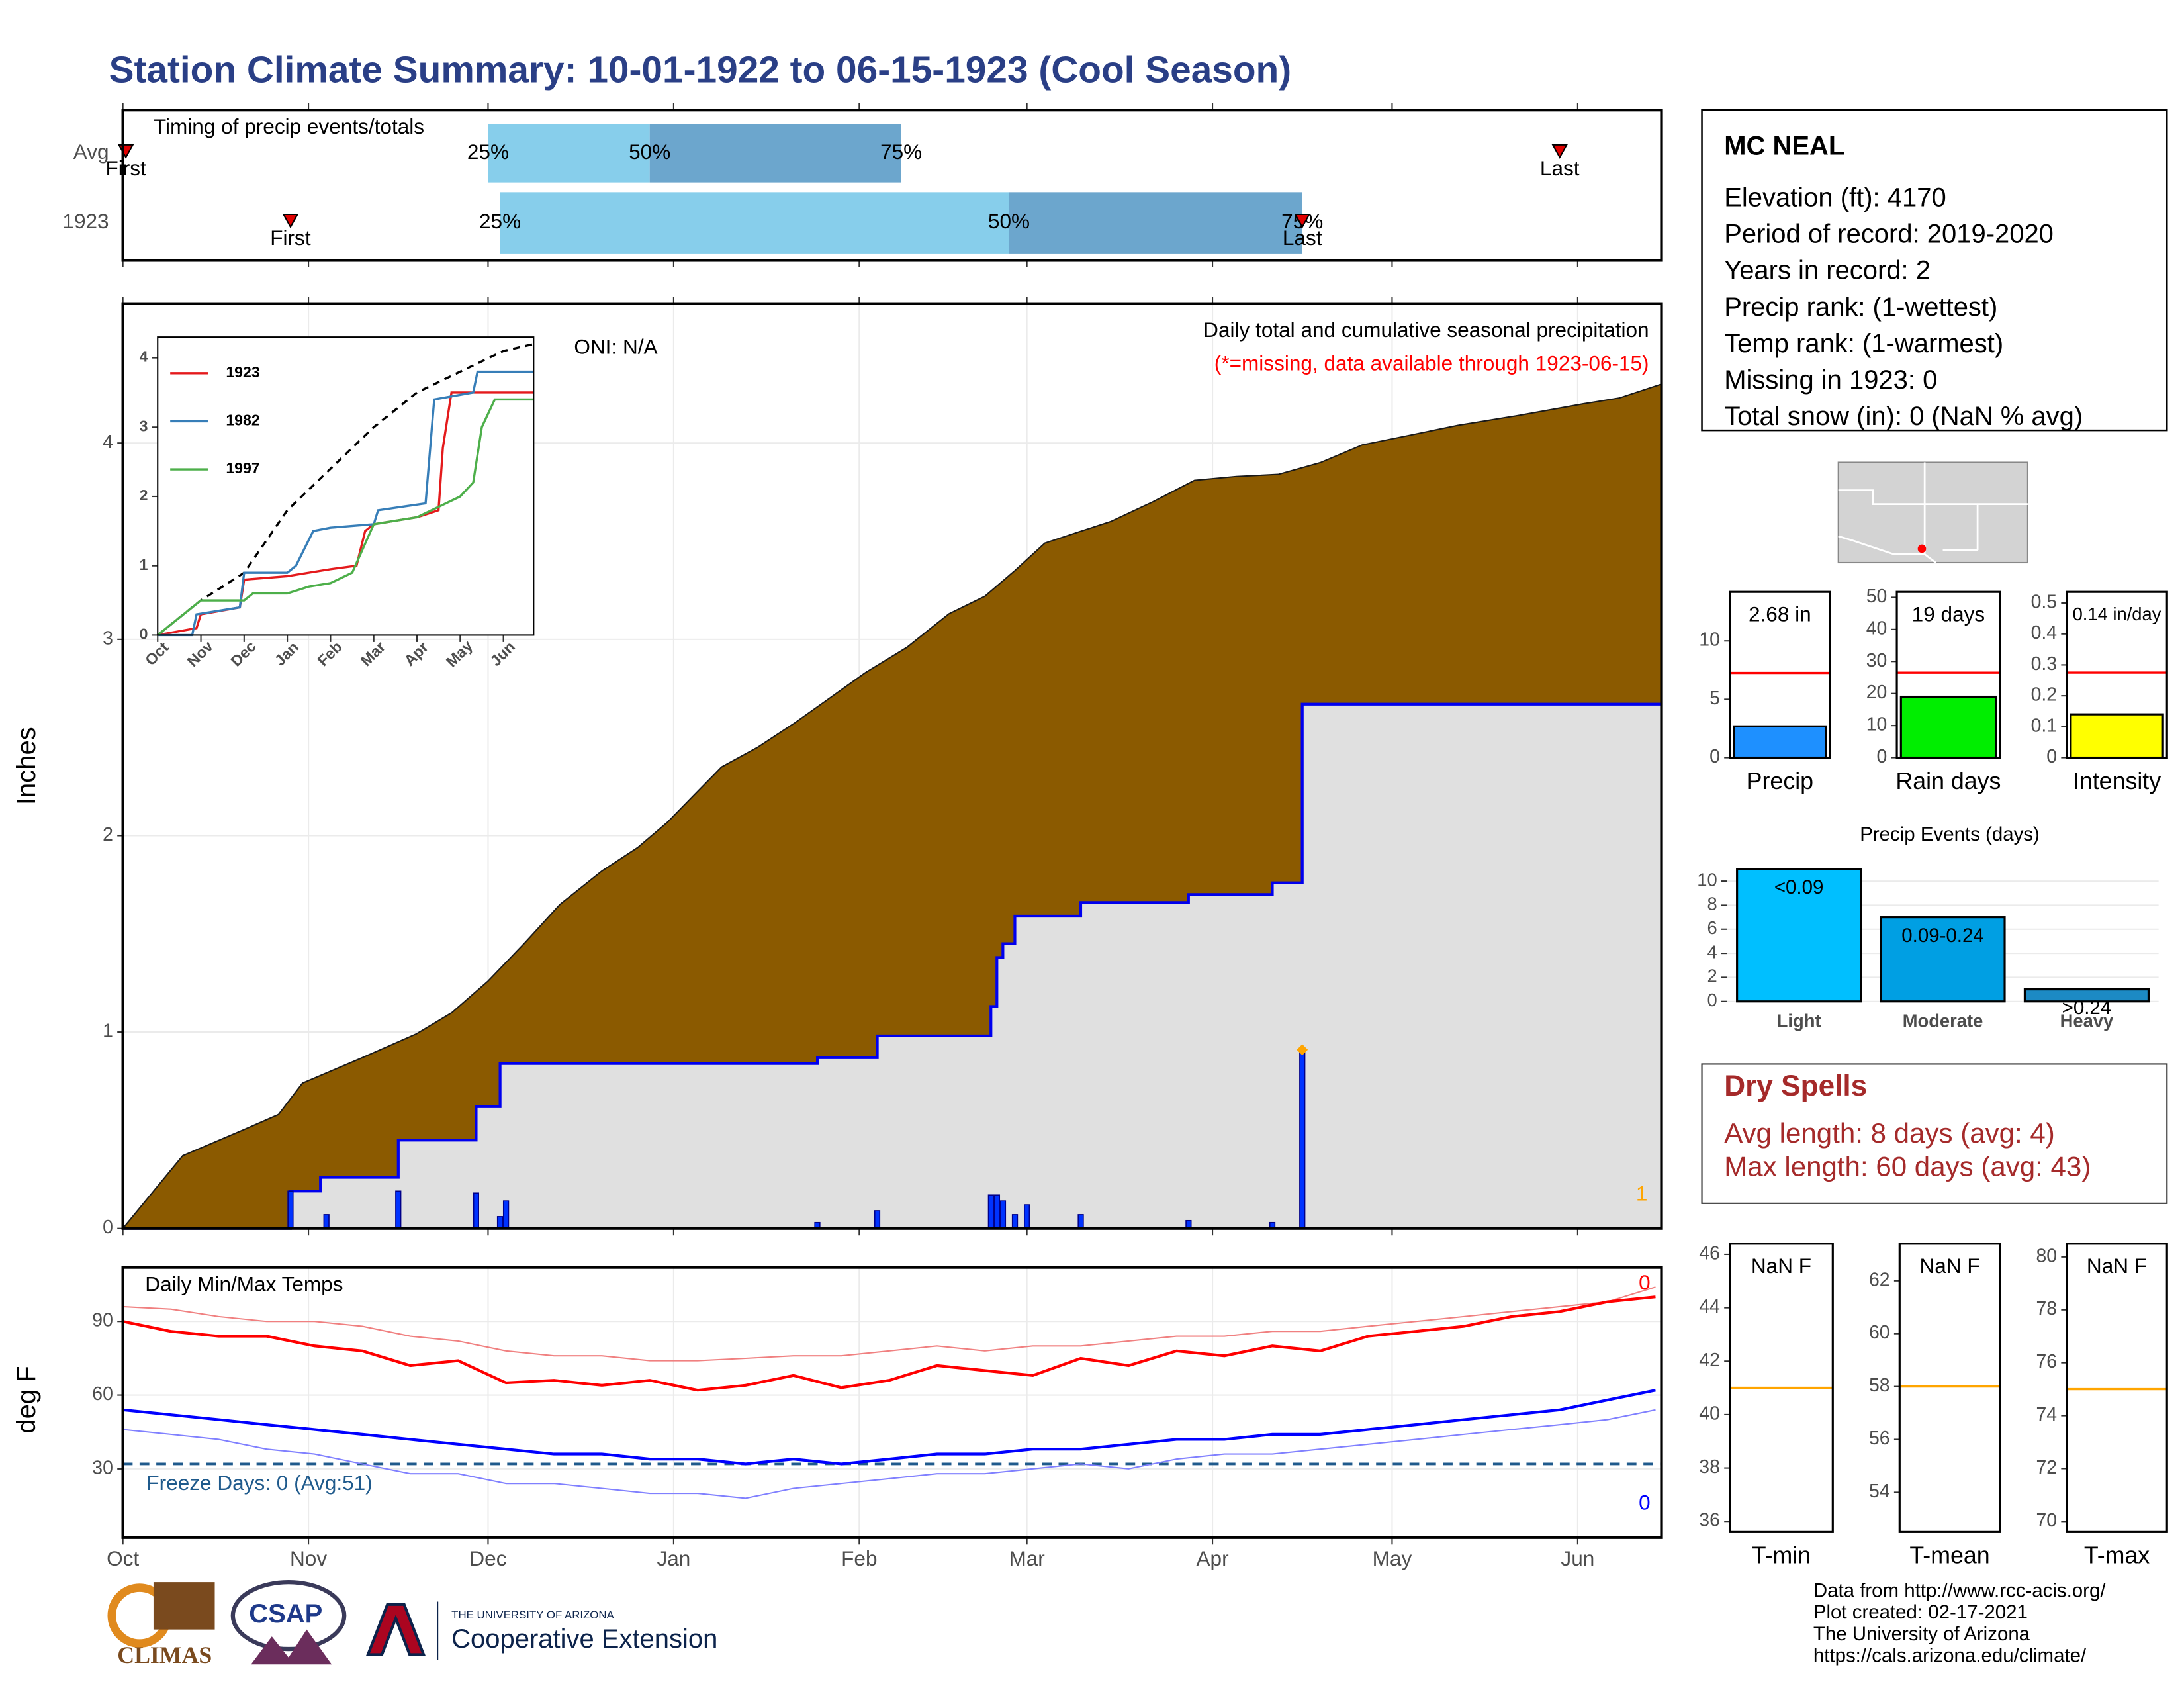  I want to click on y-tick-label: 38, so click(1709, 1466).